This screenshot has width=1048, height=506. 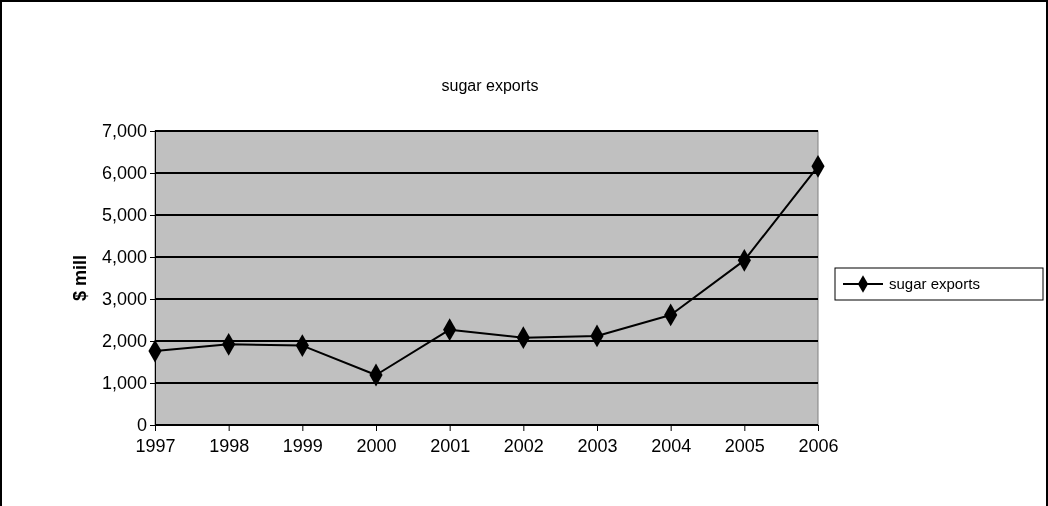 What do you see at coordinates (124, 299) in the screenshot?
I see `y-tick-label: 3,000` at bounding box center [124, 299].